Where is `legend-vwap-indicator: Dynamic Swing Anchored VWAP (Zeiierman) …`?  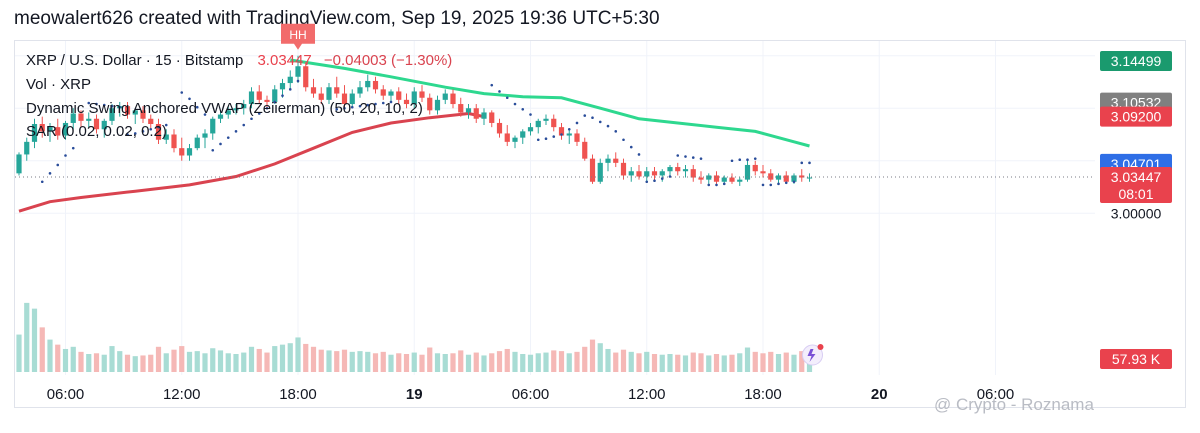
legend-vwap-indicator: Dynamic Swing Anchored VWAP (Zeiierman) … is located at coordinates (224, 108).